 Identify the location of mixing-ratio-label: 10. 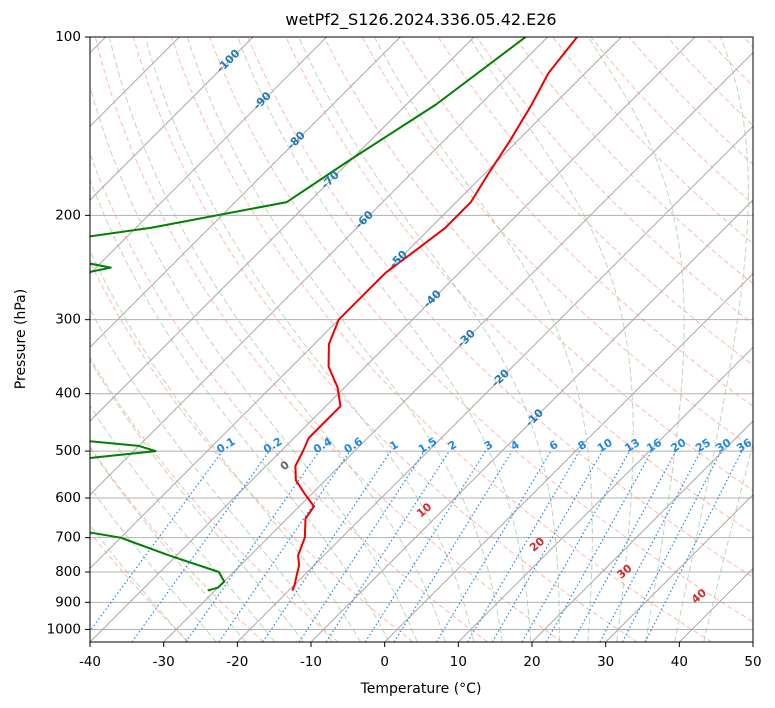
(605, 445).